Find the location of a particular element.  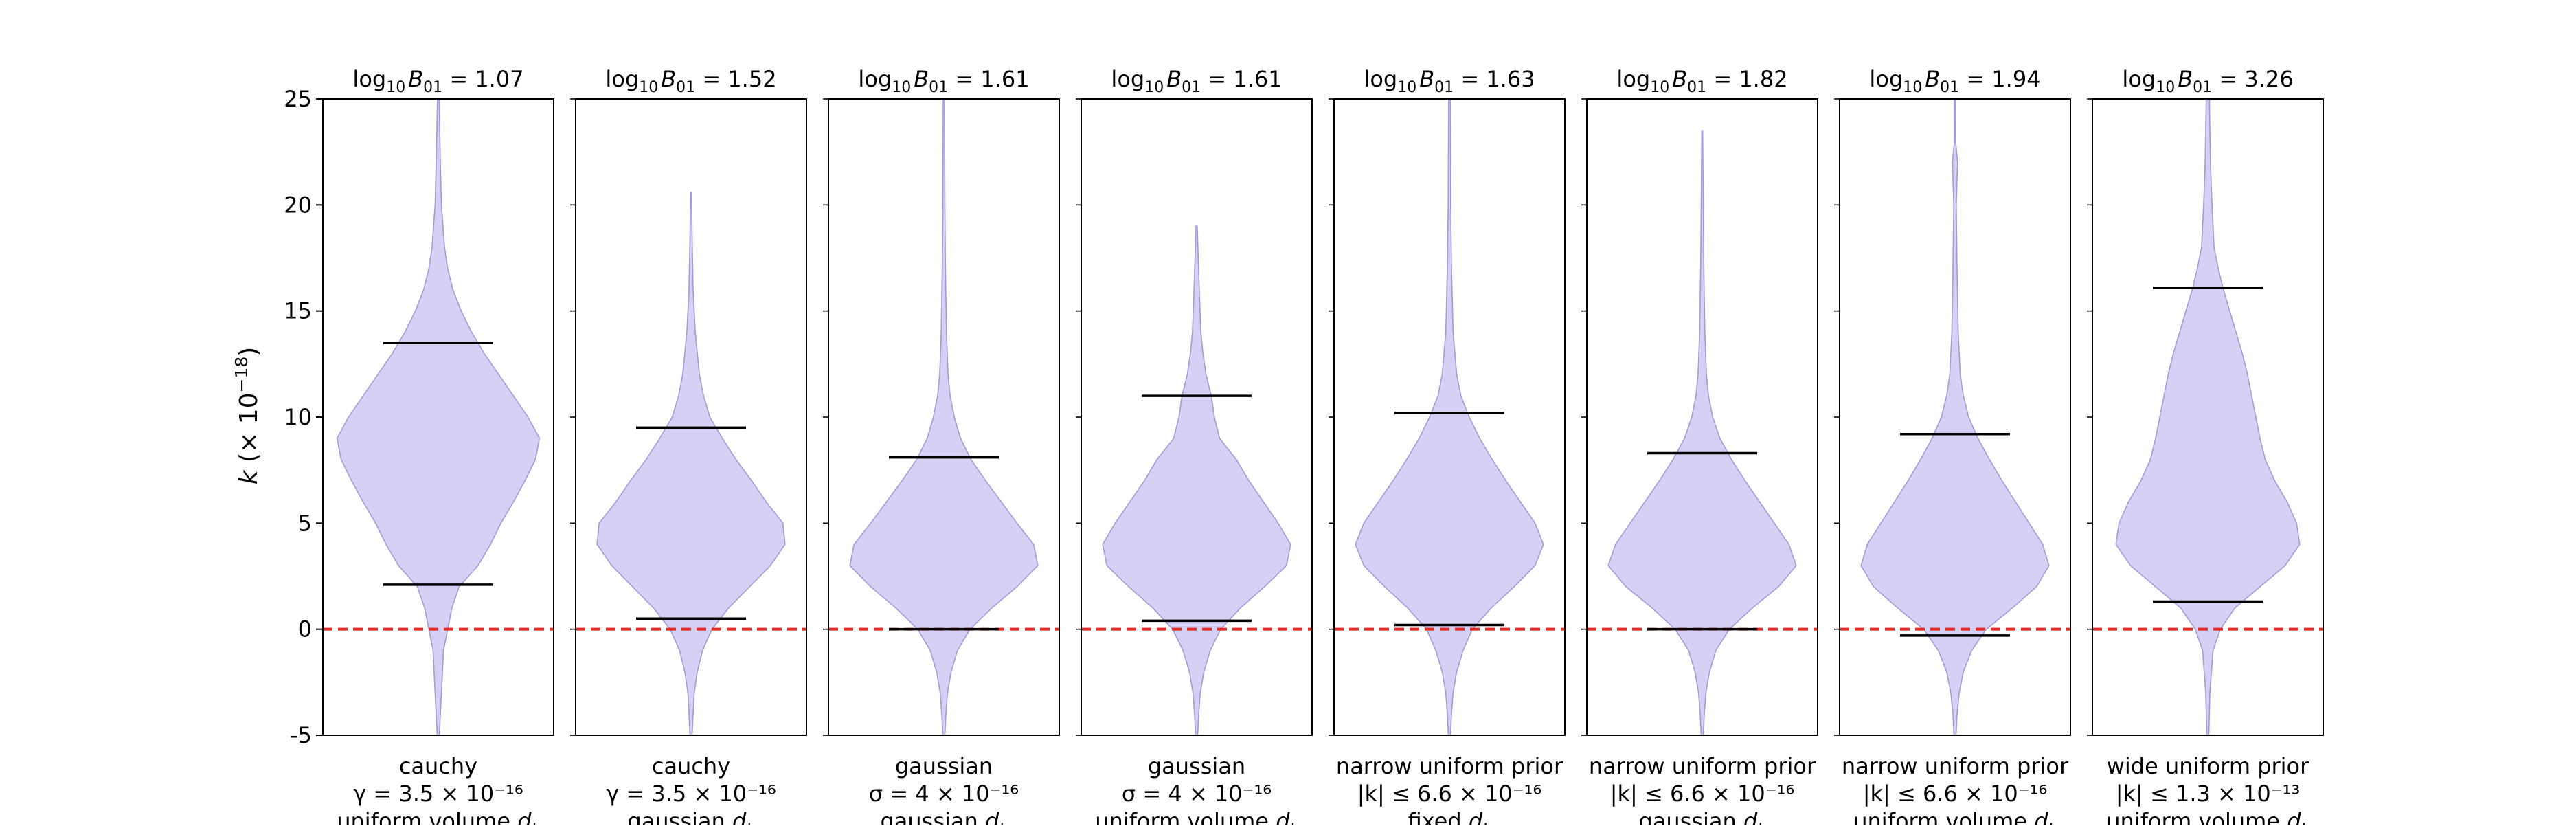

panel-title: log10 B01 = 1.63 is located at coordinates (1449, 81).